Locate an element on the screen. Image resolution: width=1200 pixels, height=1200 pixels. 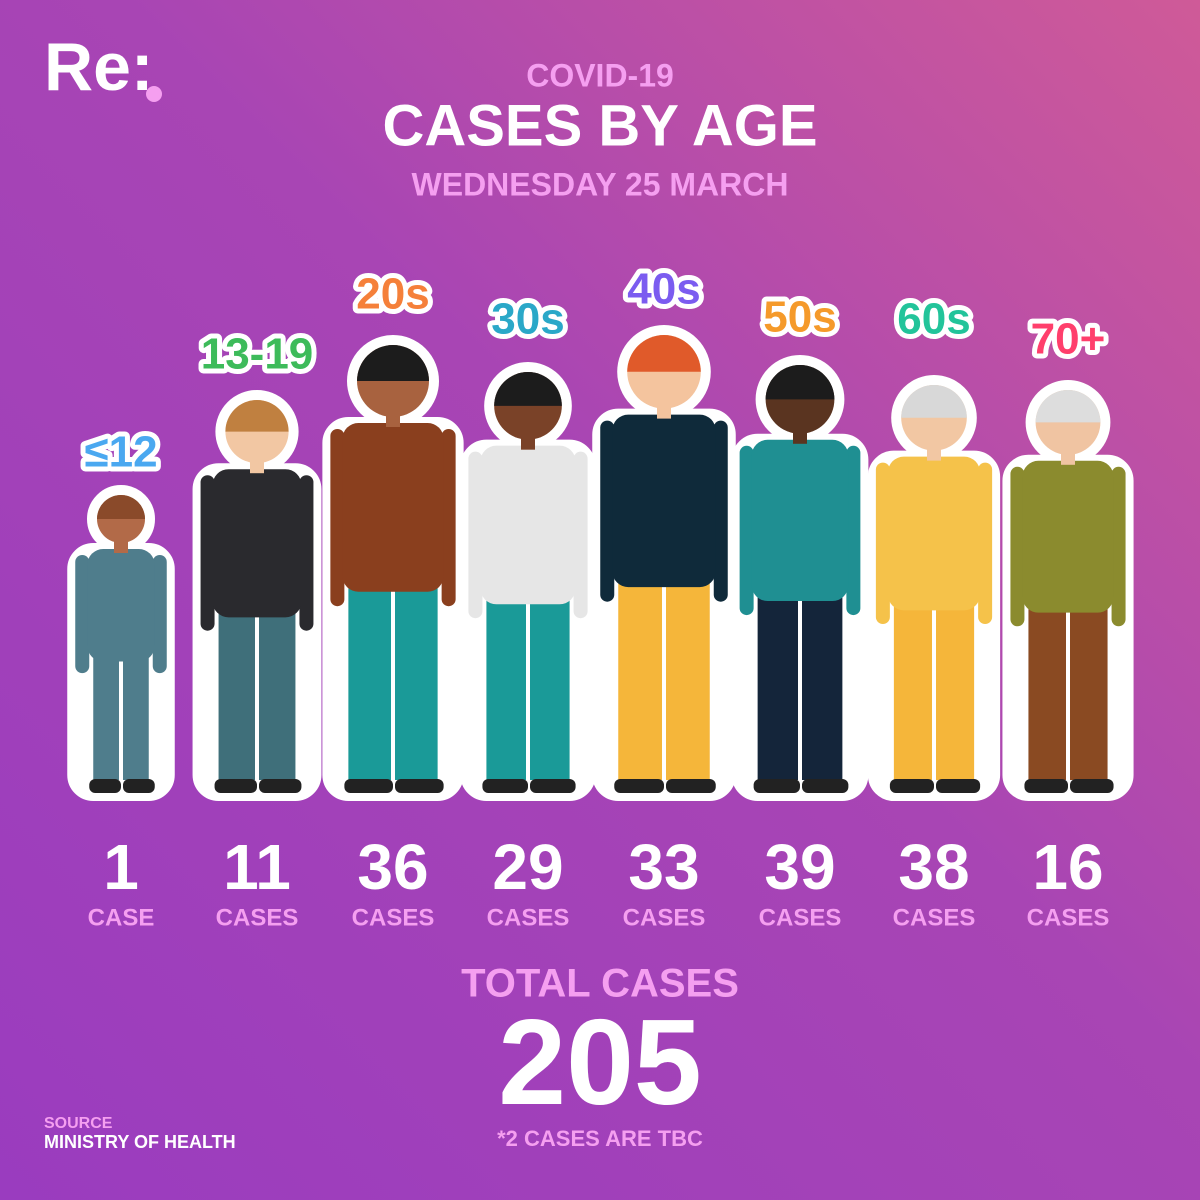
case-count: 36 is located at coordinates (392, 867).